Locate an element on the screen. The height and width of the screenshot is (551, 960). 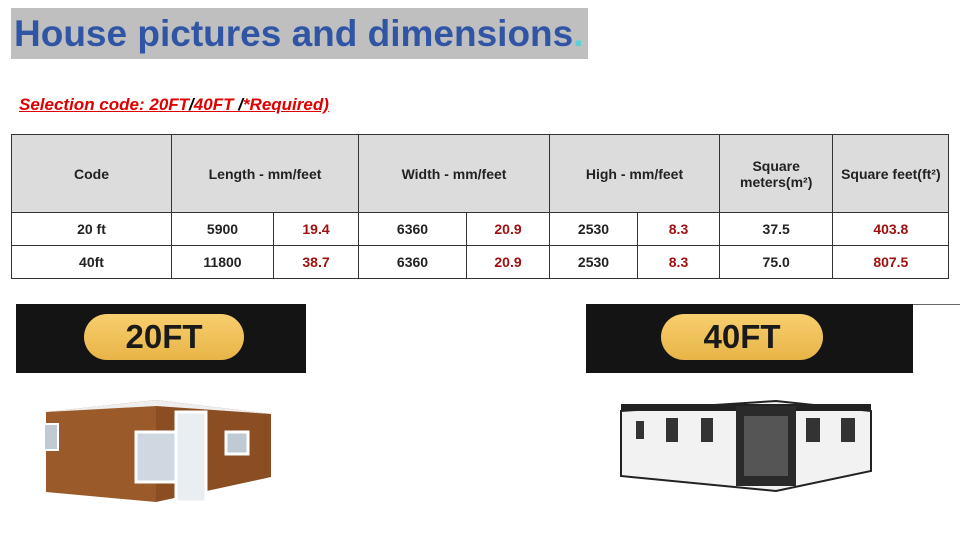
header-square-feet: Square feet(ft²) is located at coordinates (891, 173).